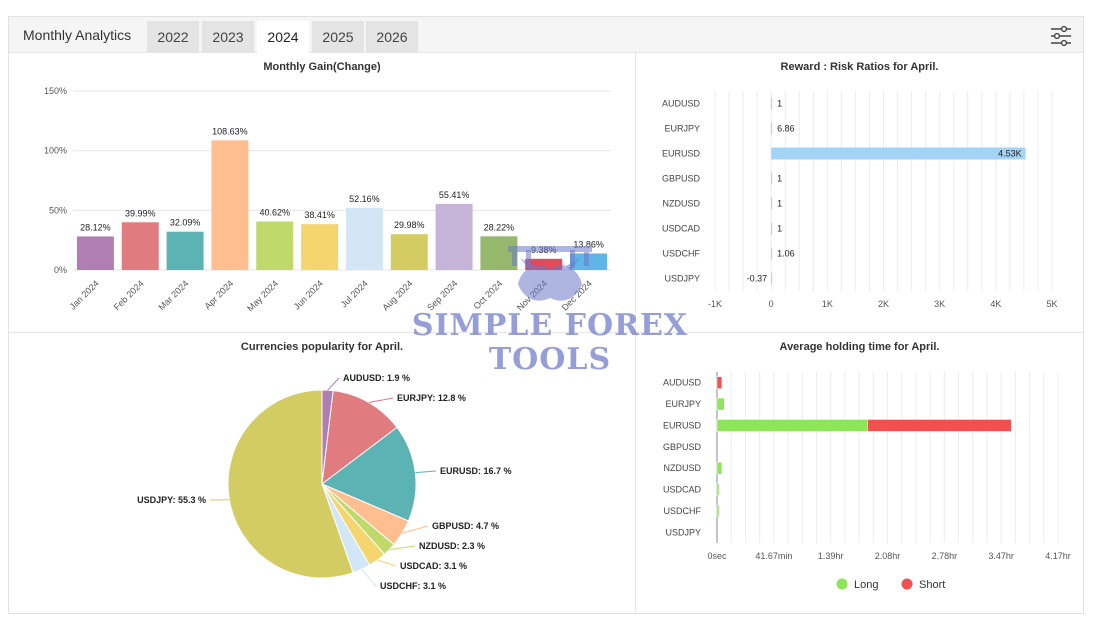 The image size is (1097, 628). What do you see at coordinates (409, 252) in the screenshot?
I see `gain-bar-aug-2024` at bounding box center [409, 252].